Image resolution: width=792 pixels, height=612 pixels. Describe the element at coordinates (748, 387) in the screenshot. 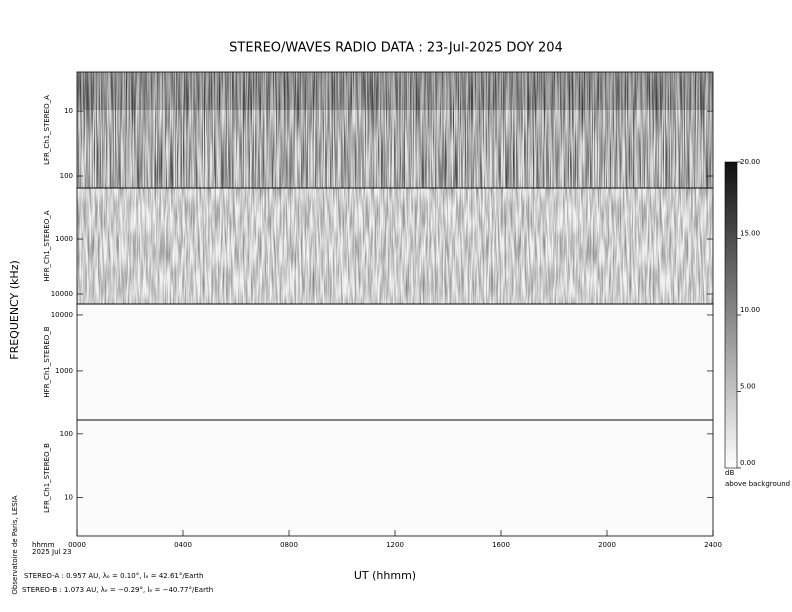

I see `colorbar-tick-label: 5.00` at that location.